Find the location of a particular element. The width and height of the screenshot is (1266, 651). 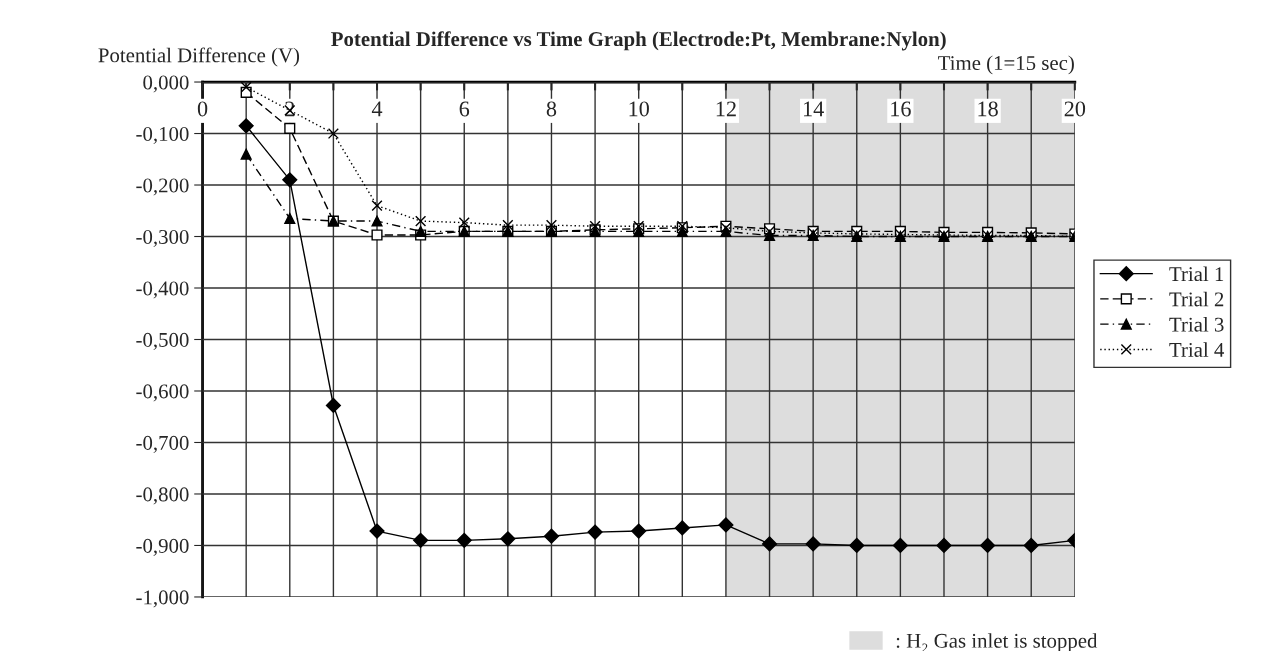

legend-label: Trial 3 is located at coordinates (1196, 324).